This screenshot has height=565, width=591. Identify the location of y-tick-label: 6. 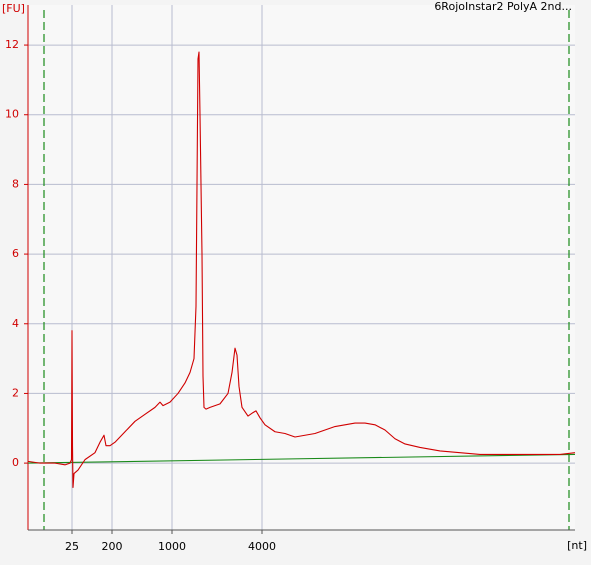
(15, 253).